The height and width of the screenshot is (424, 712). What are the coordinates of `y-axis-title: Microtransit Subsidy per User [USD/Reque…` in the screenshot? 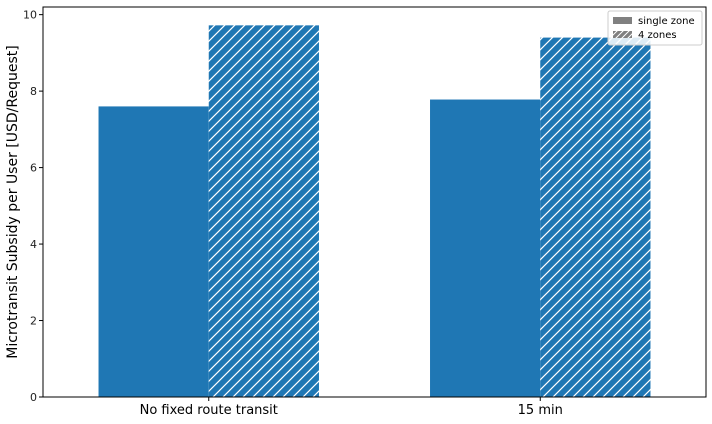 It's located at (13, 201).